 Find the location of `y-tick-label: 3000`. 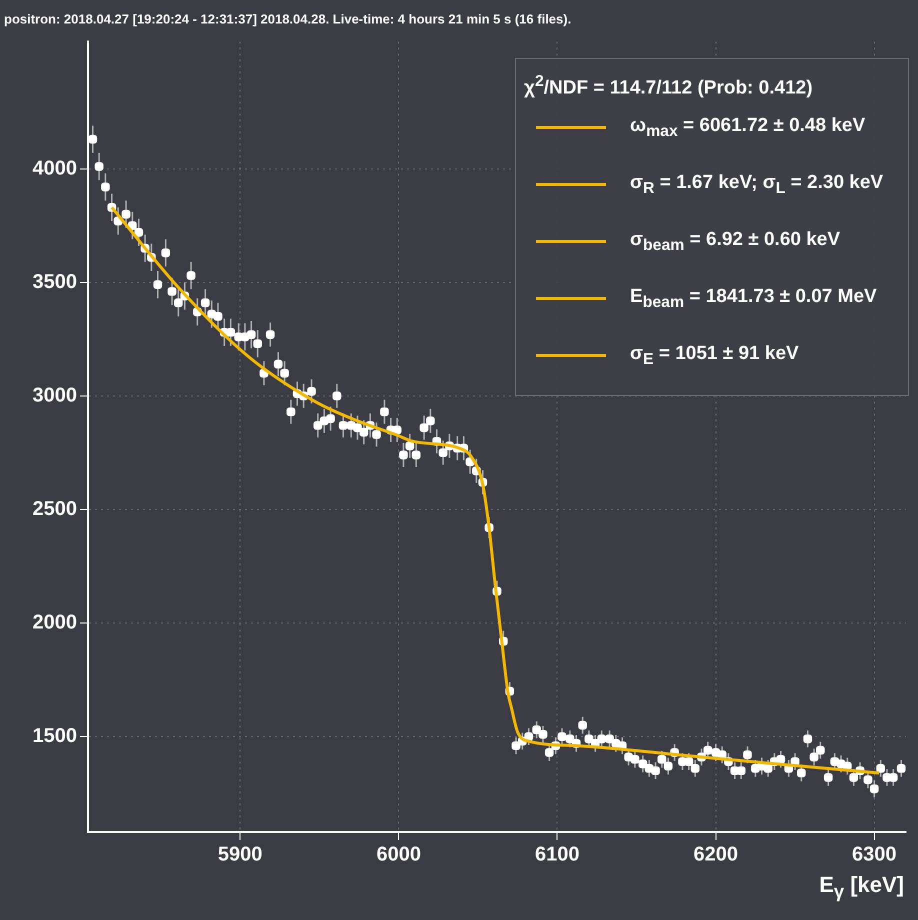

y-tick-label: 3000 is located at coordinates (54, 395).